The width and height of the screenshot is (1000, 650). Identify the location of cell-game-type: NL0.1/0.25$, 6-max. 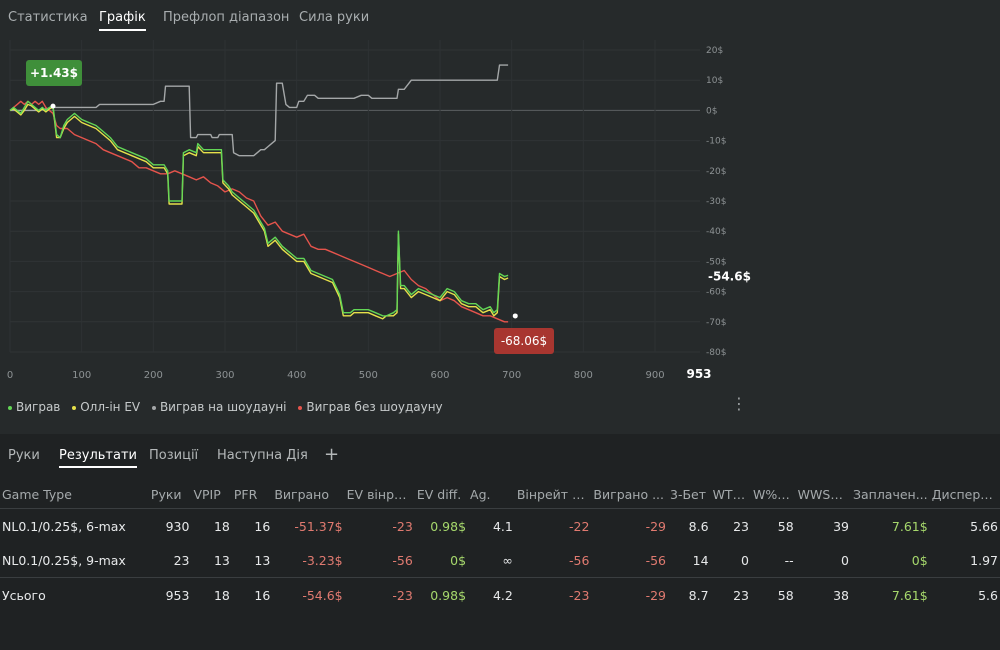
(74, 525).